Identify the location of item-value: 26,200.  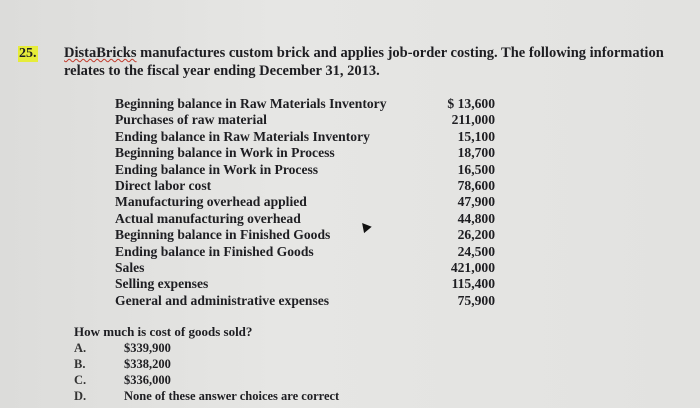
(476, 235).